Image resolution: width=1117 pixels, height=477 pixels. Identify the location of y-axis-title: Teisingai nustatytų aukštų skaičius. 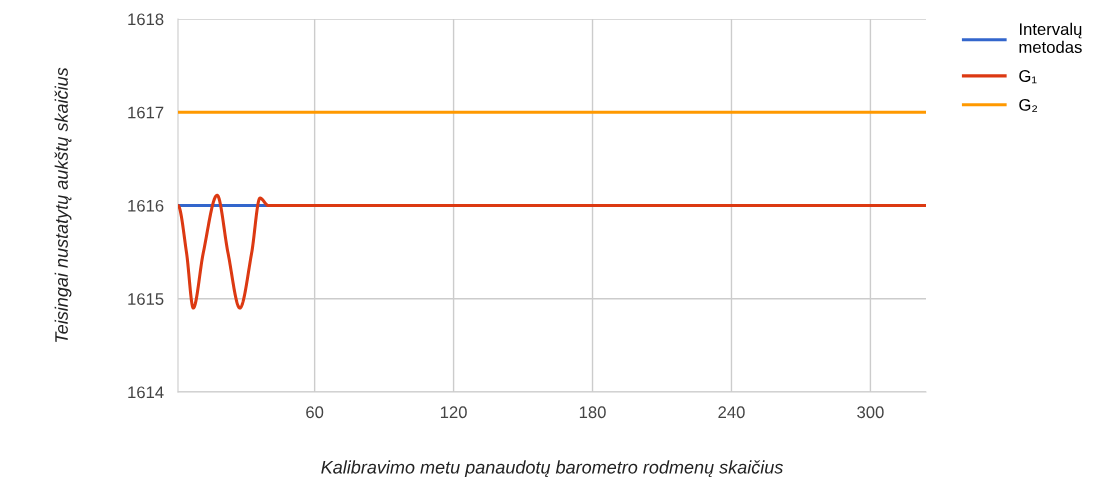
(63, 205).